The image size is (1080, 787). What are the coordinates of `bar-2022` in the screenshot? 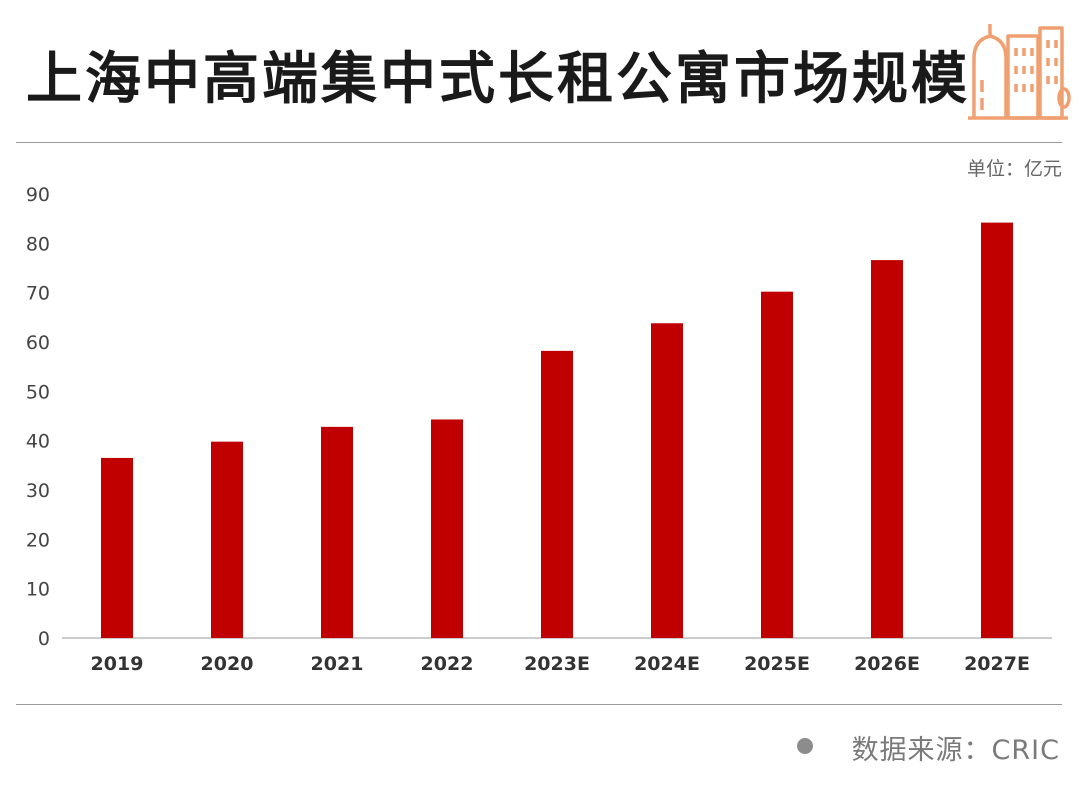 It's located at (447, 528).